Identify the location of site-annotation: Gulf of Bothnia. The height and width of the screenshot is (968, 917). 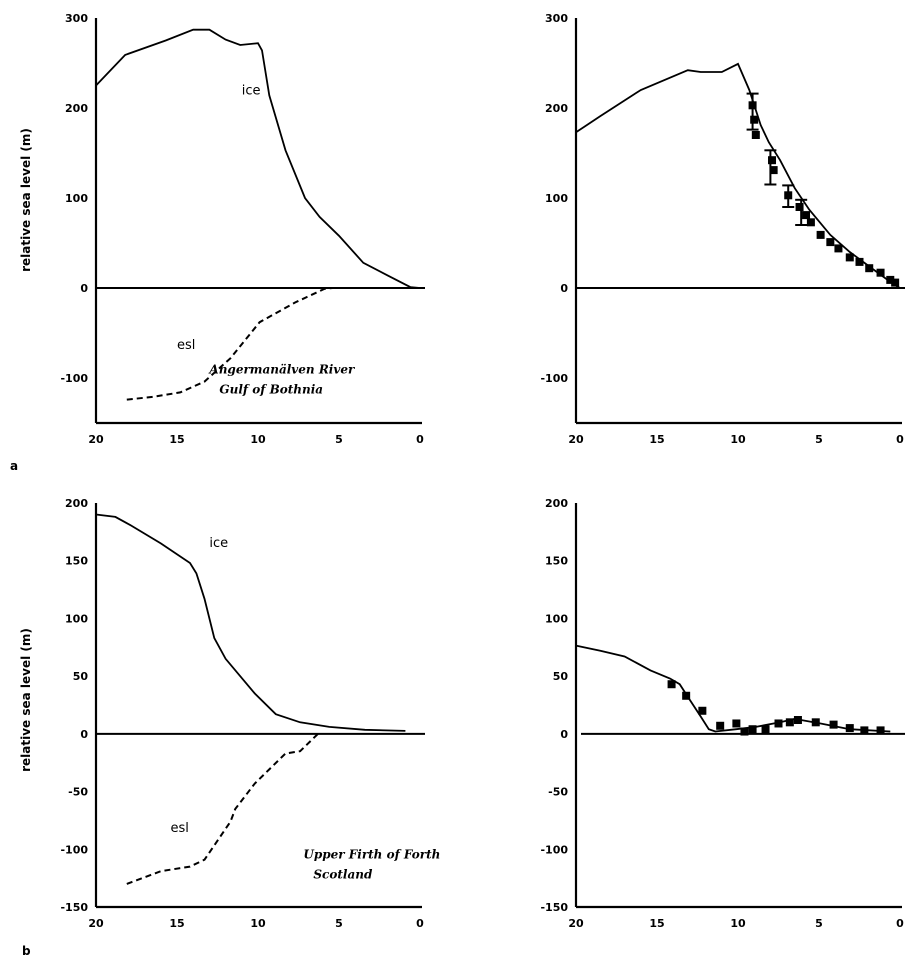
(271, 390).